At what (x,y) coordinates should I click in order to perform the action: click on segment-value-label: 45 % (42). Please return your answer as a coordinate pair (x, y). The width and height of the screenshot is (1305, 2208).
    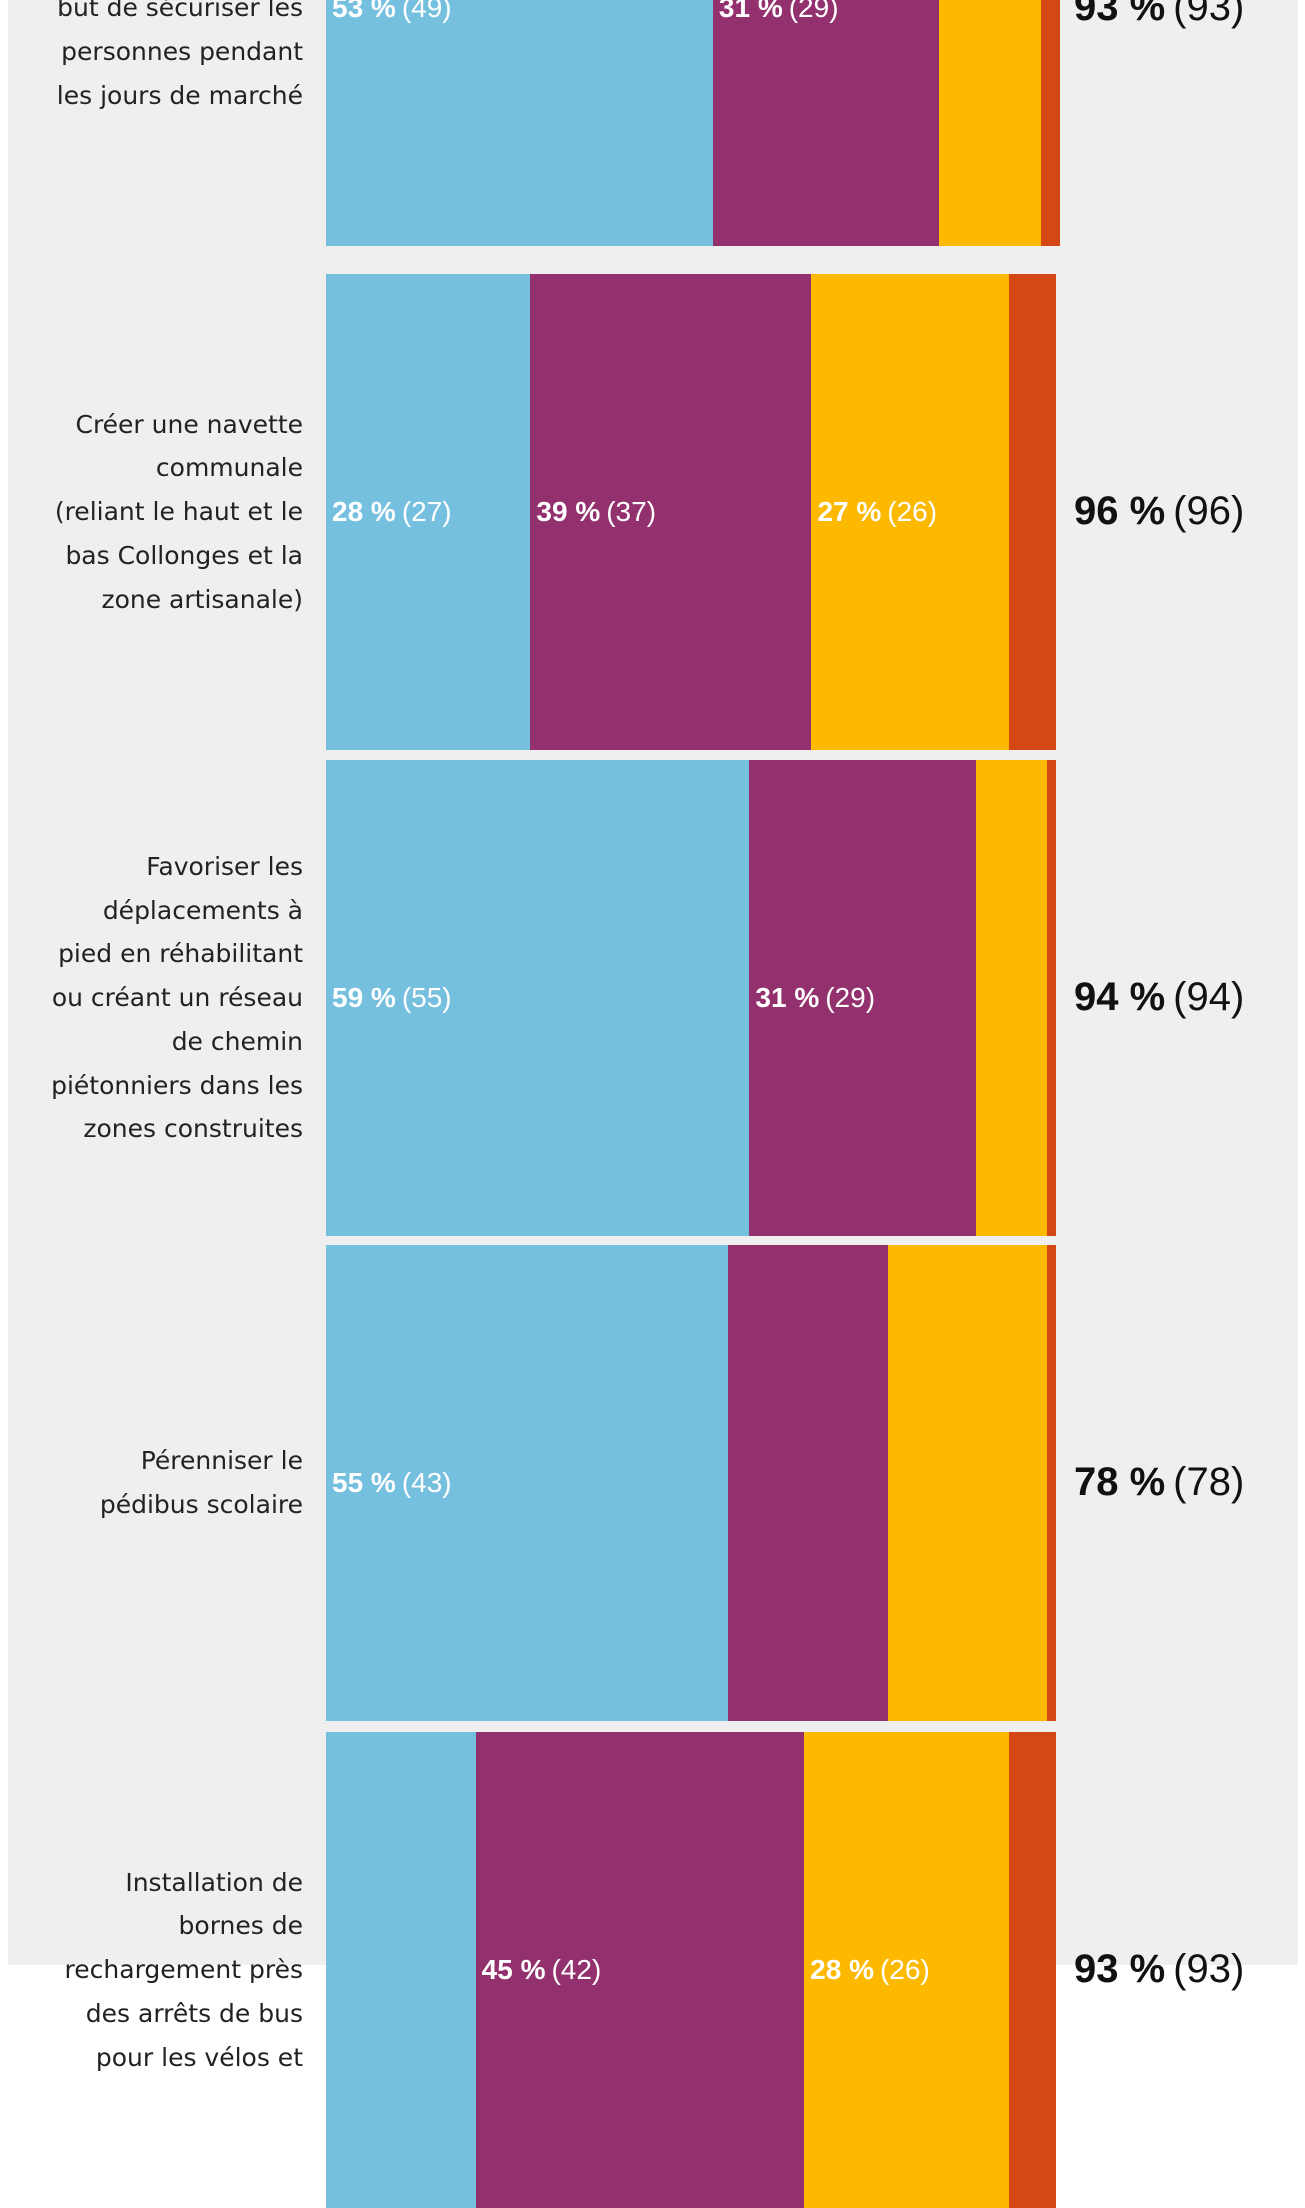
    Looking at the image, I should click on (542, 1970).